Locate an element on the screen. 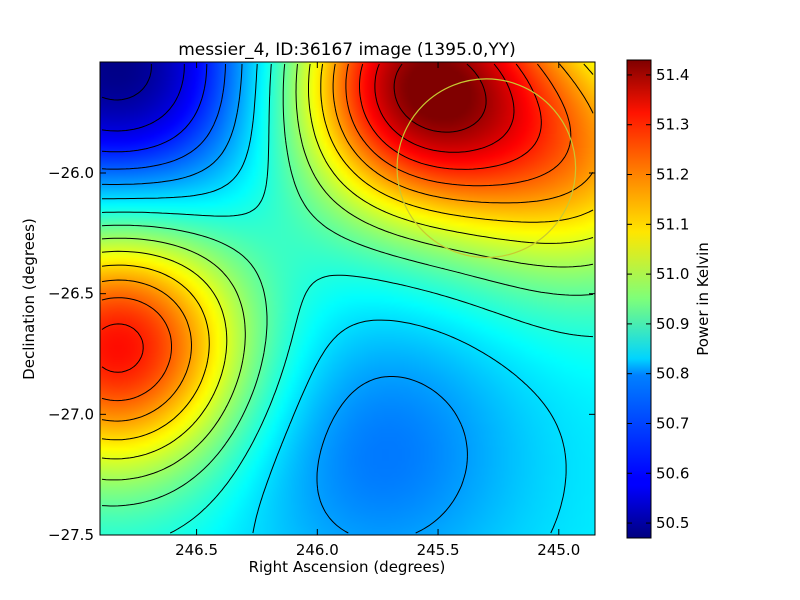 Image resolution: width=800 pixels, height=600 pixels. colorbar-tick-label: 51.2 is located at coordinates (672, 175).